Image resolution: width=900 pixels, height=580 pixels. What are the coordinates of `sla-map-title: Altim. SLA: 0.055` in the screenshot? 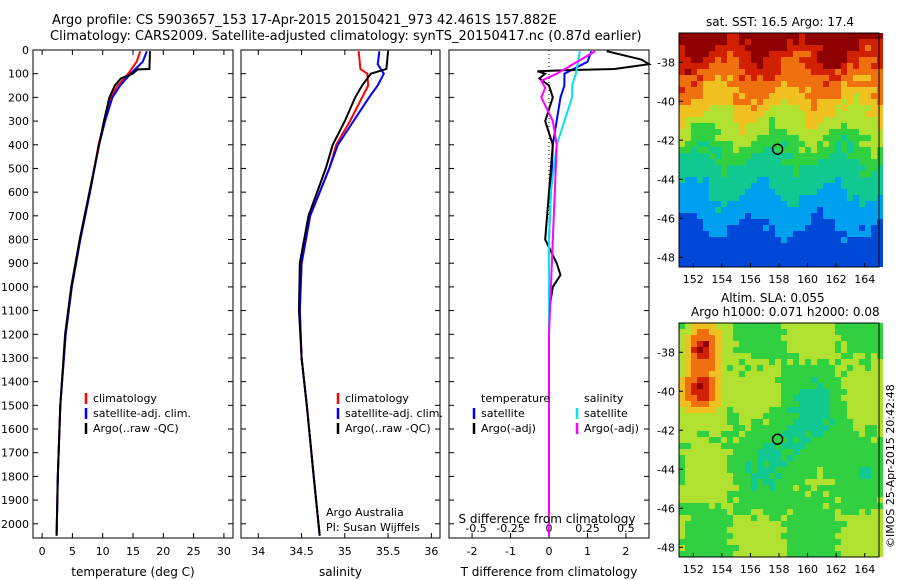 It's located at (773, 298).